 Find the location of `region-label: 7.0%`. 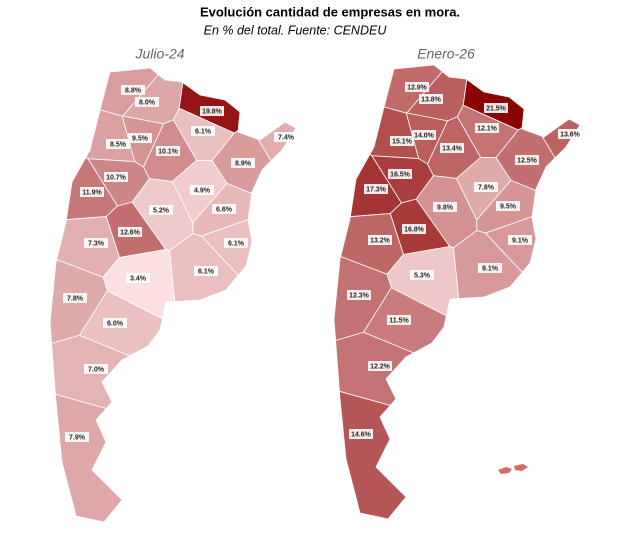

region-label: 7.0% is located at coordinates (96, 369).